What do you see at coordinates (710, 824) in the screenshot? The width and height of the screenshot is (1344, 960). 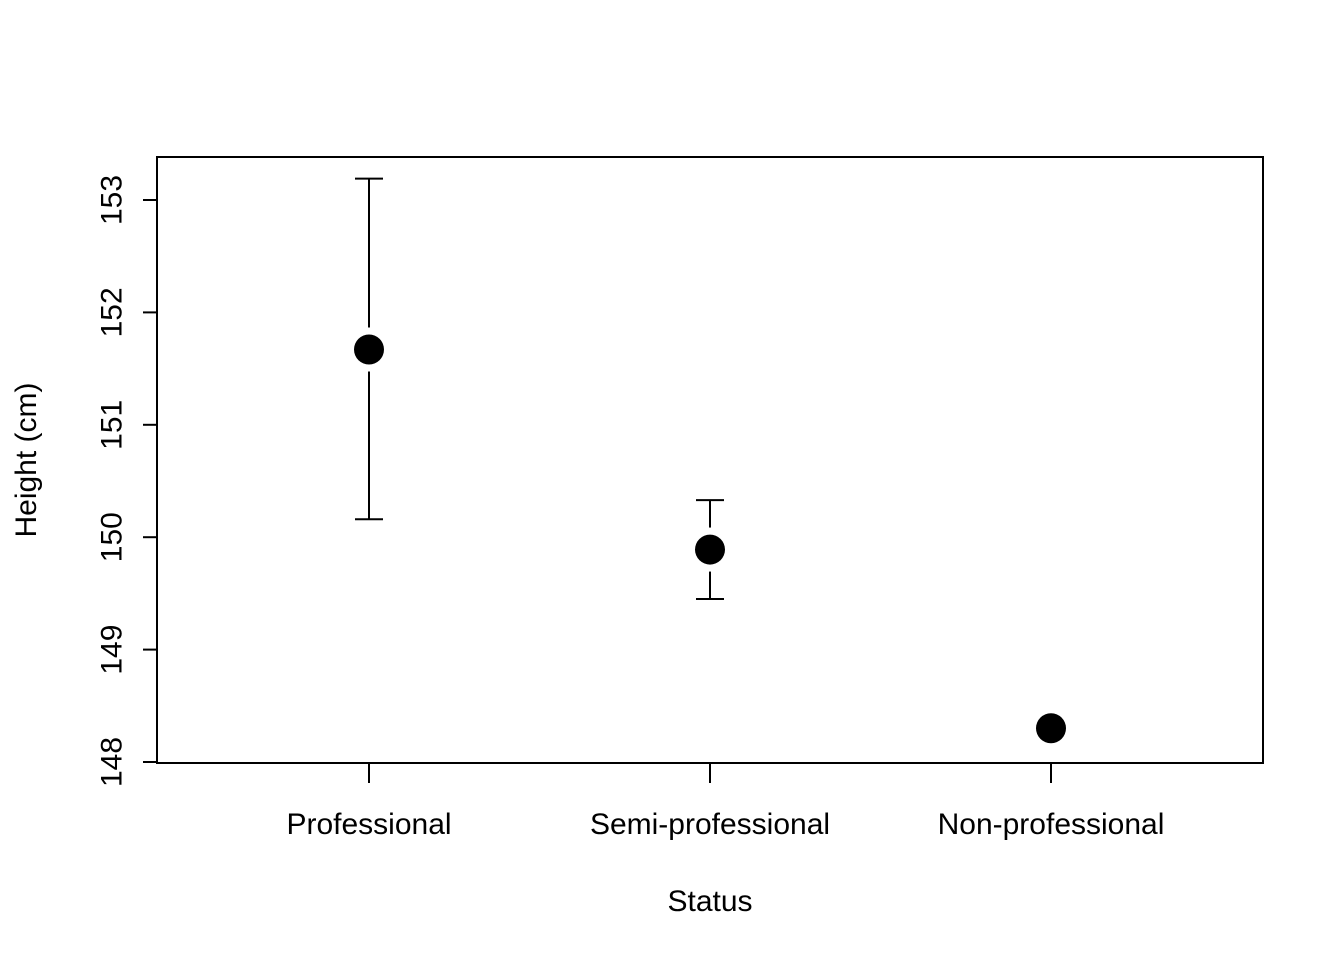 I see `x-tick-label: Semi-professional` at bounding box center [710, 824].